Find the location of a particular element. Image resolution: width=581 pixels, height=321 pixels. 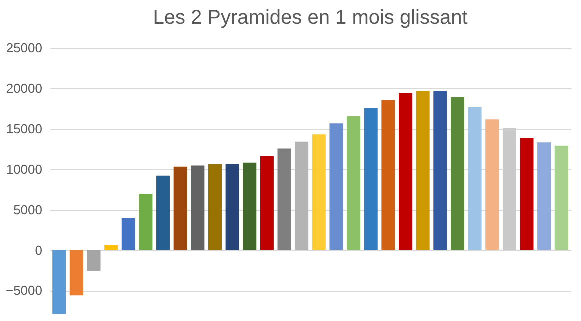

y-tick-label: 5000 is located at coordinates (28, 210).